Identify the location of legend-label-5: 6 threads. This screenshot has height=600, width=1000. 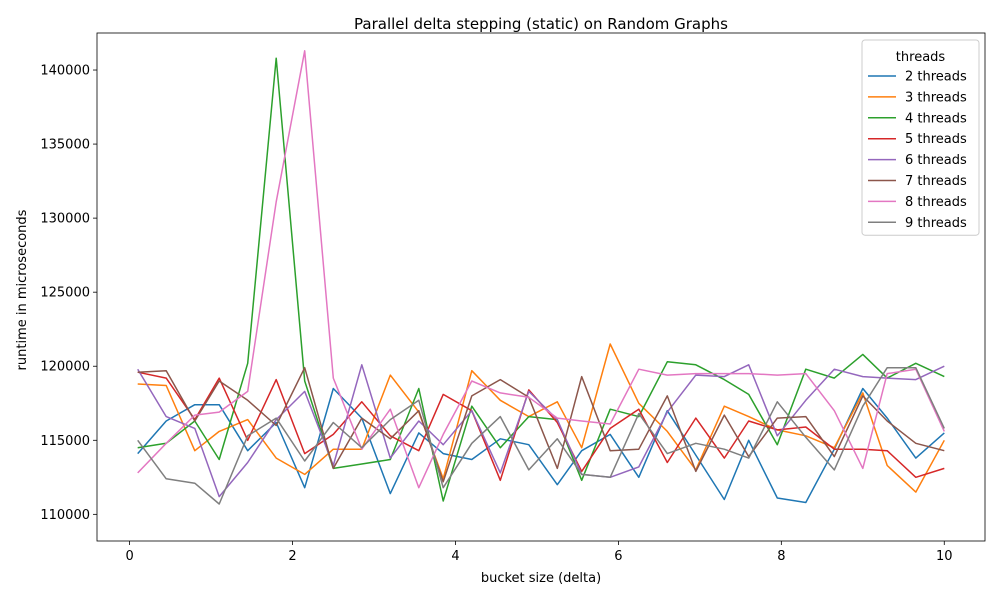
(936, 160).